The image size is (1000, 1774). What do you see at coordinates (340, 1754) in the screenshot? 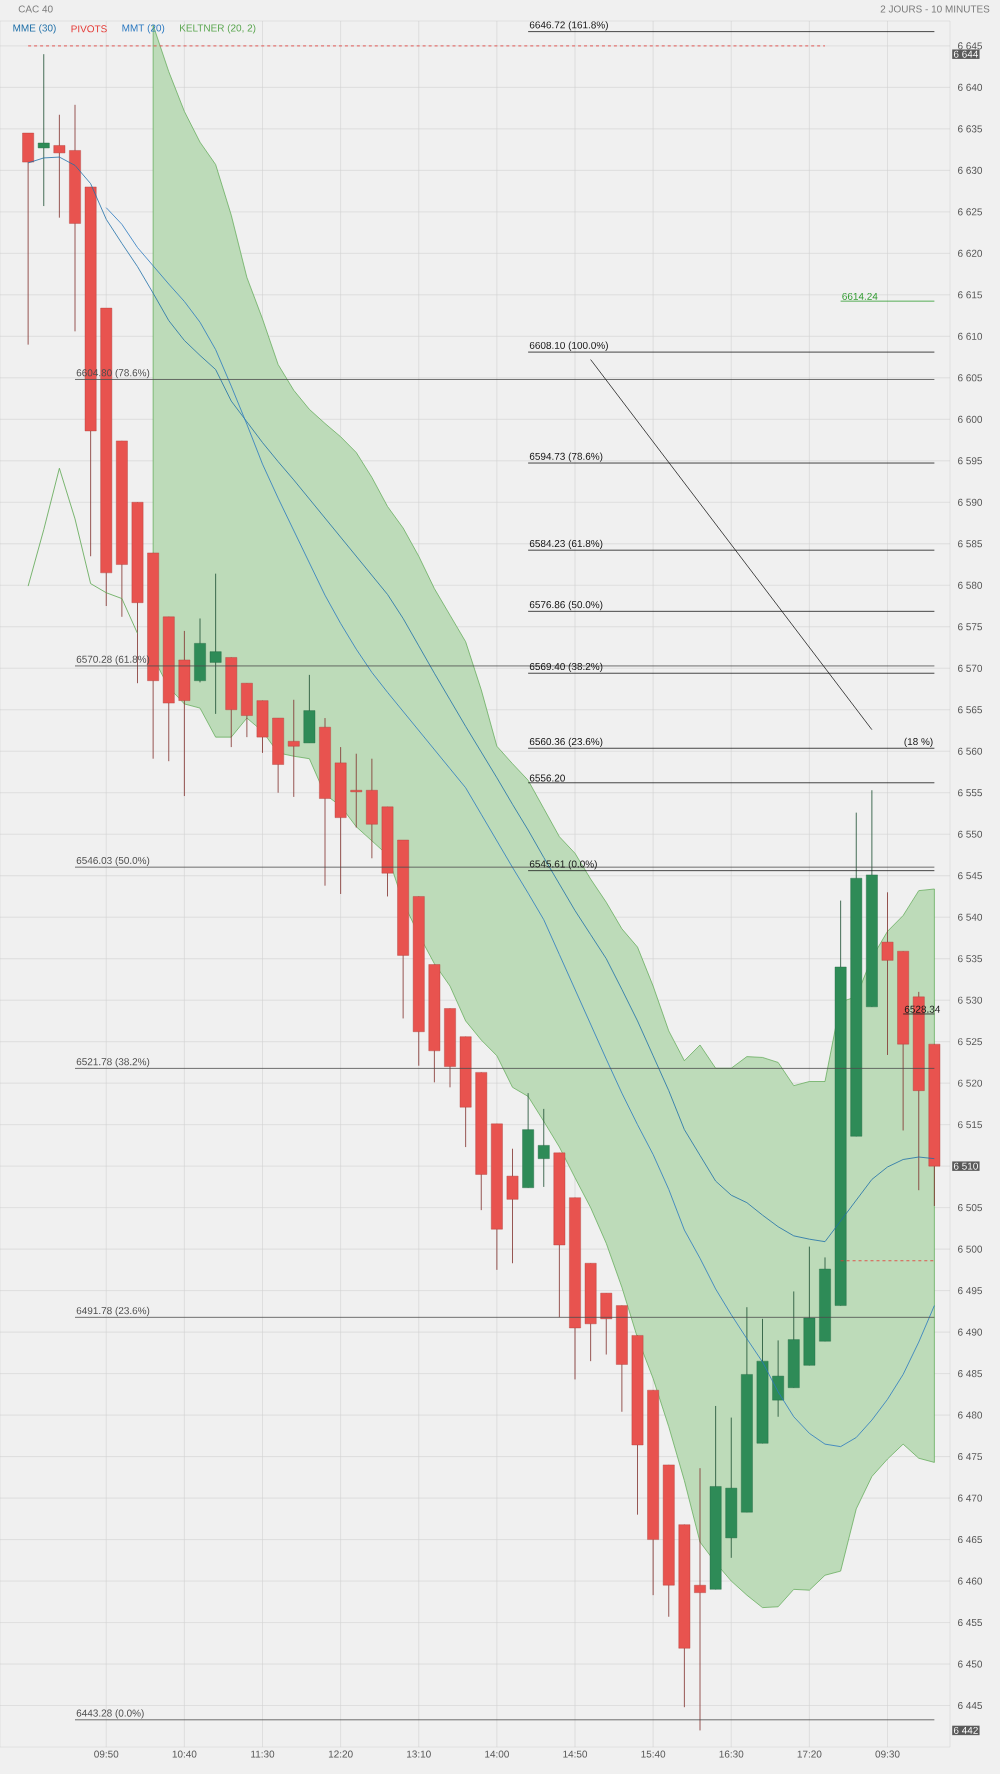
I see `x-tick-label: 12:20` at bounding box center [340, 1754].